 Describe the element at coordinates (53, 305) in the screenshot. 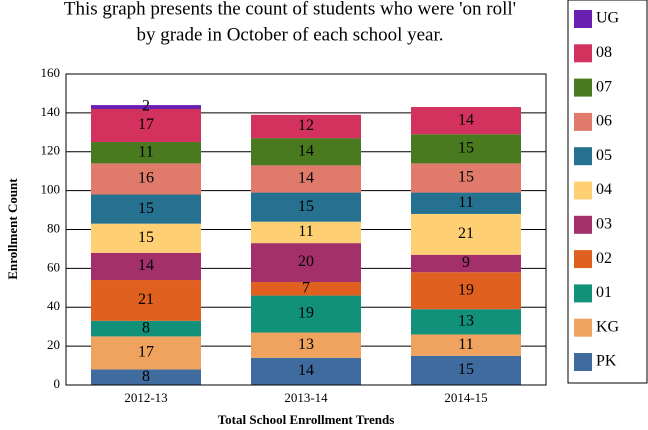

I see `y-tick-label: 40` at that location.